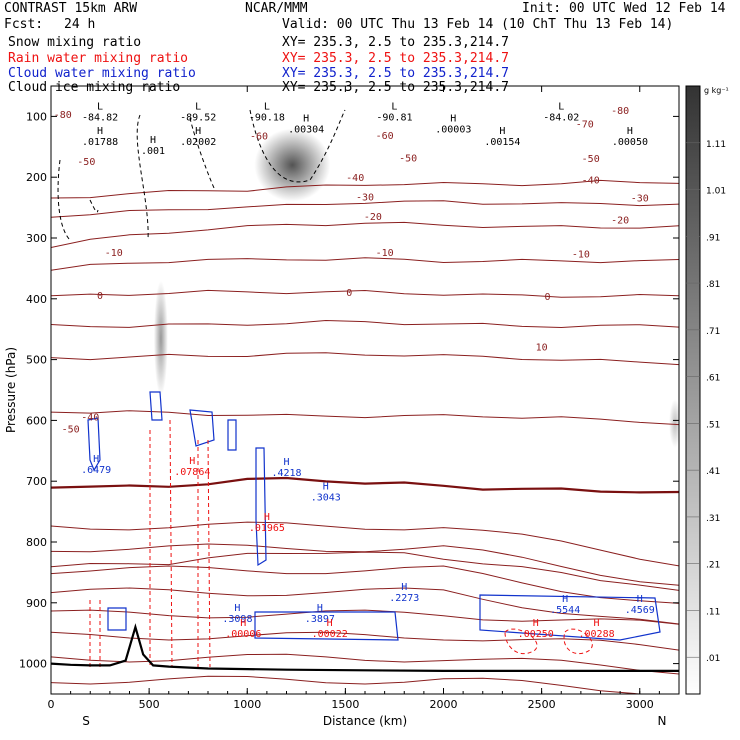 This screenshot has height=740, width=740. What do you see at coordinates (365, 721) in the screenshot?
I see `x-axis-title: Distance (km)` at bounding box center [365, 721].